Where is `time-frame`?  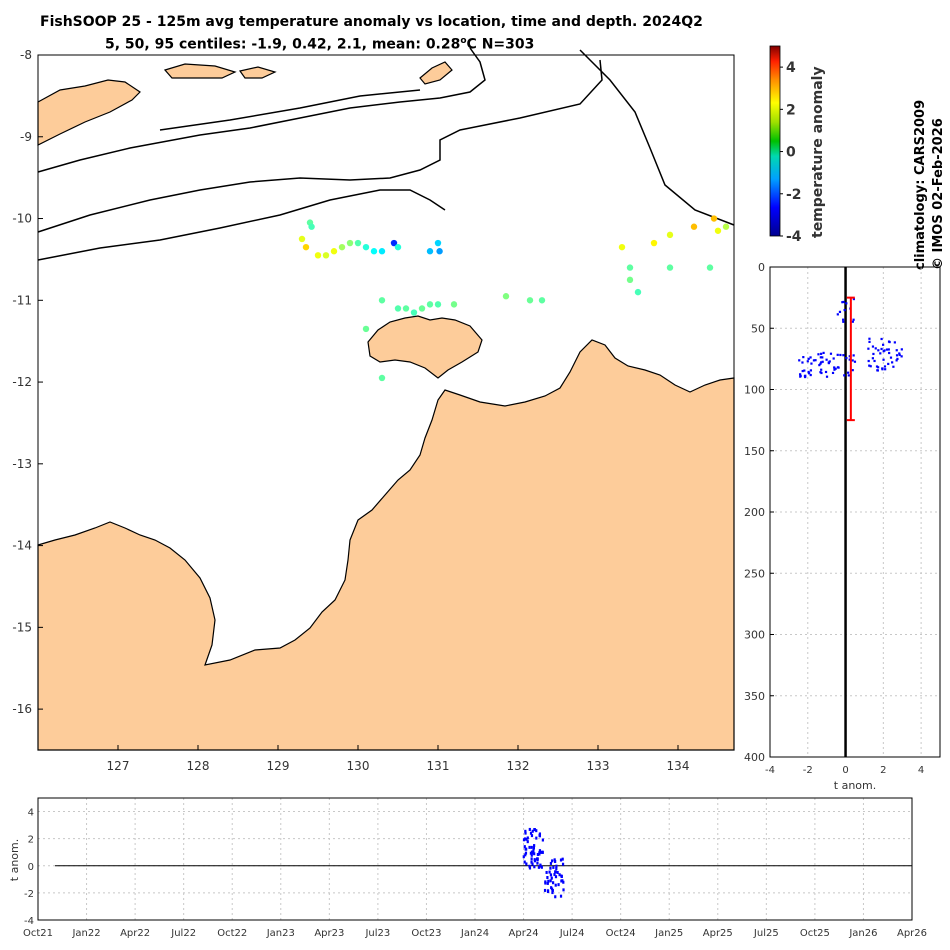
time-frame is located at coordinates (475, 859).